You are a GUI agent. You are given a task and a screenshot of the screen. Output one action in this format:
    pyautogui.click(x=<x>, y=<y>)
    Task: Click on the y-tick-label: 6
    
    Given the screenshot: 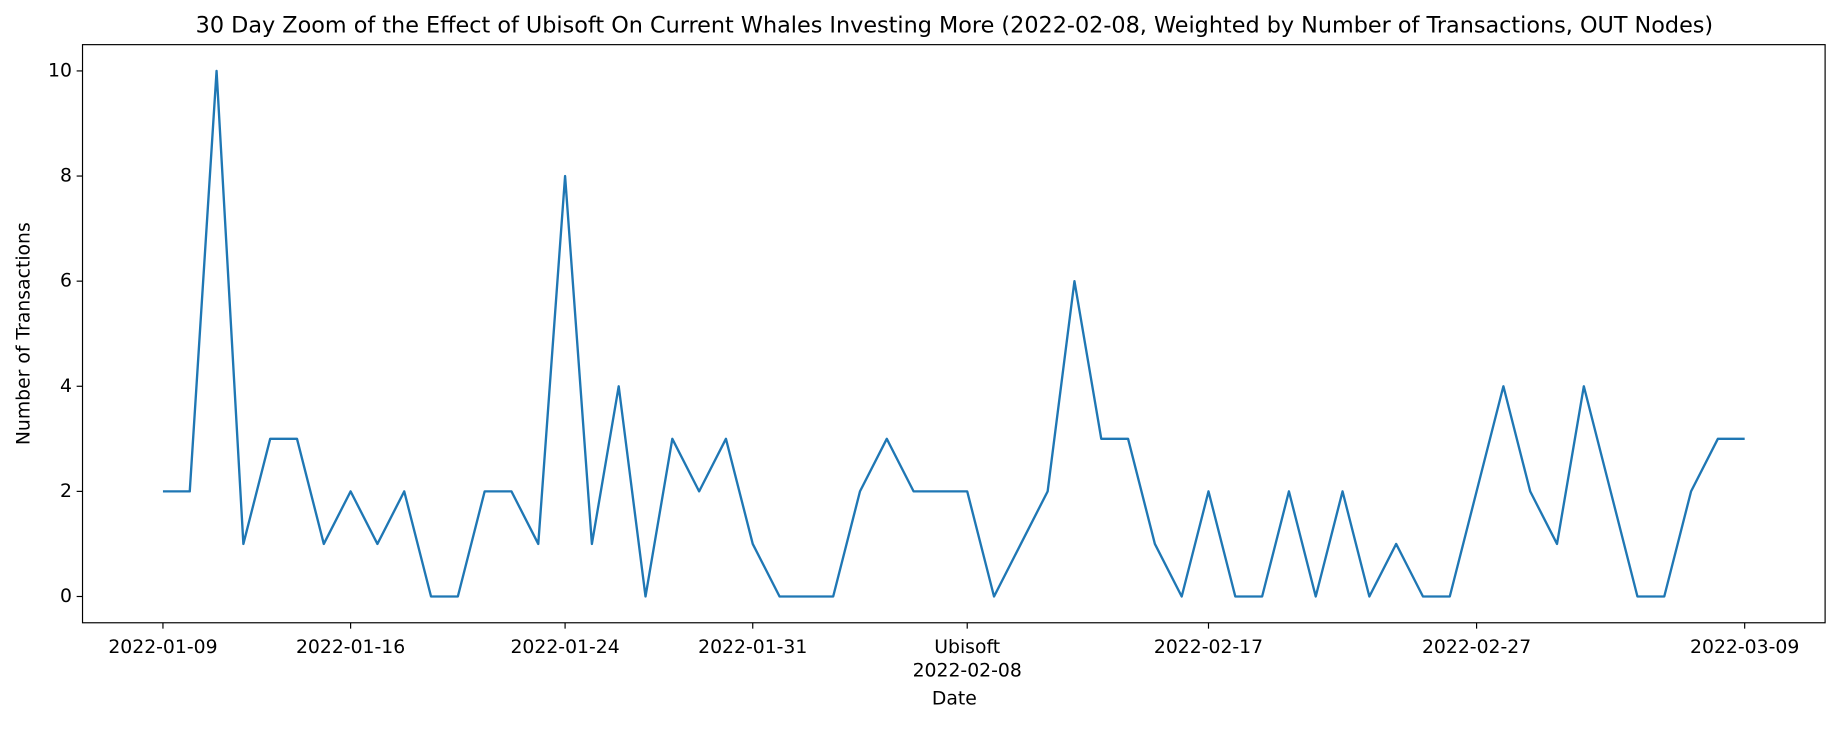 What is the action you would take?
    pyautogui.click(x=66, y=281)
    